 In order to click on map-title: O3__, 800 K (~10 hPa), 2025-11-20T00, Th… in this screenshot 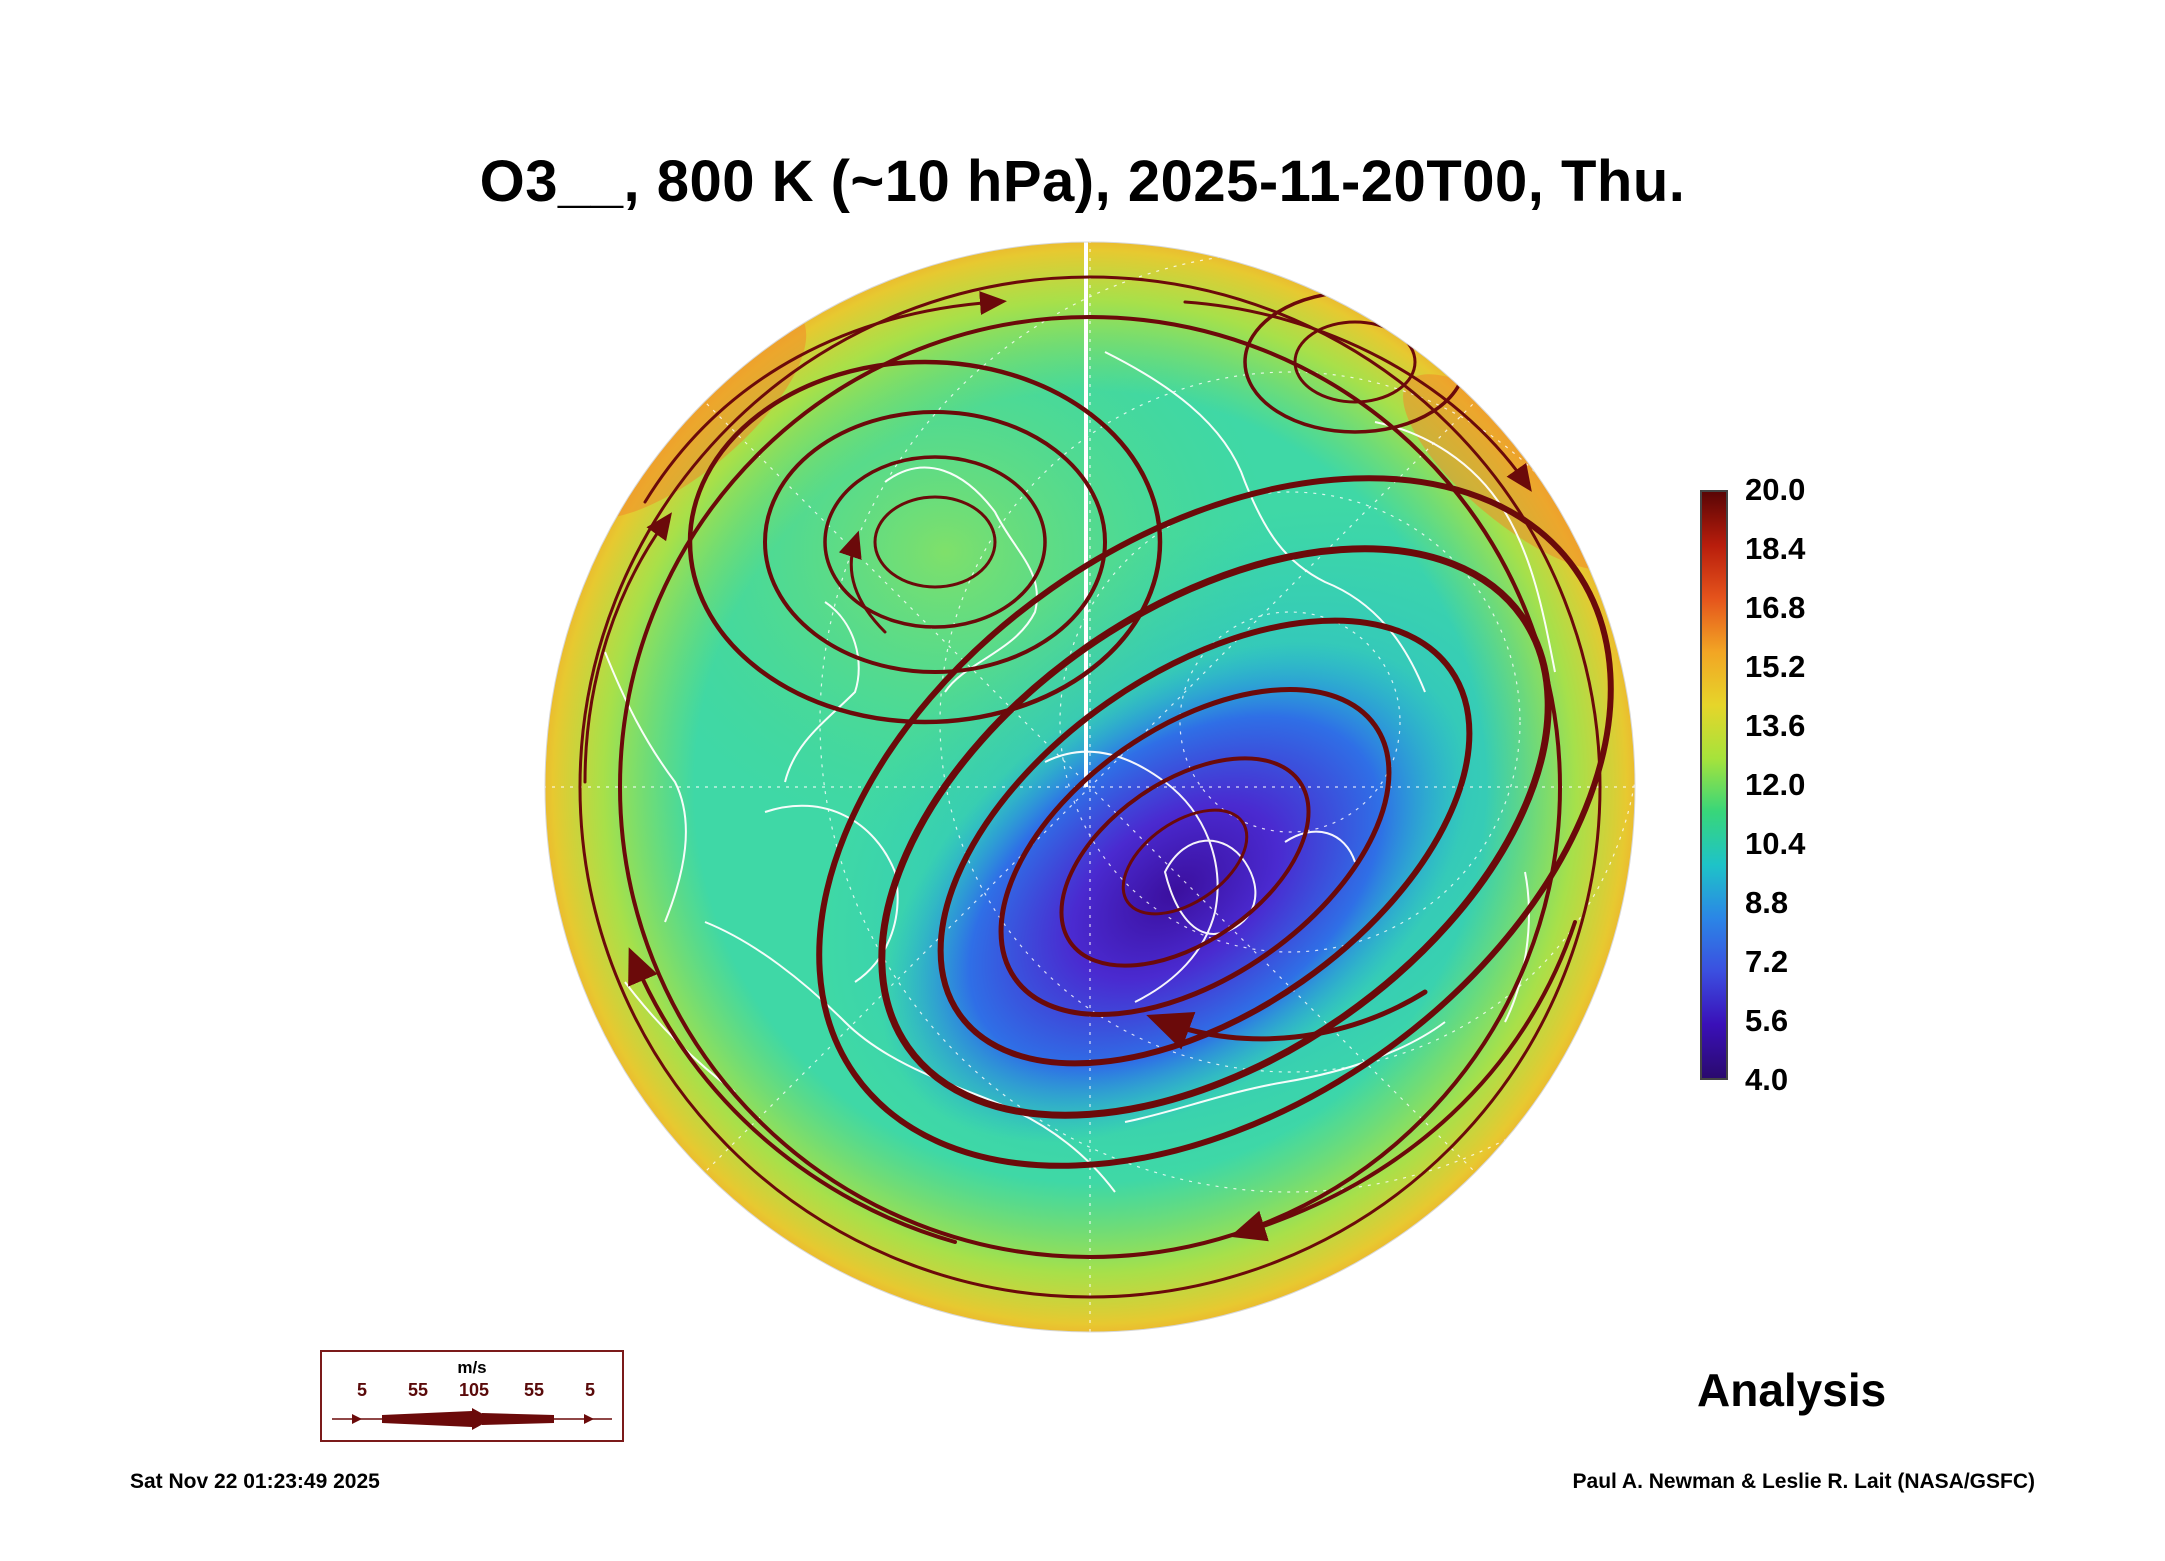, I will do `click(1082, 181)`.